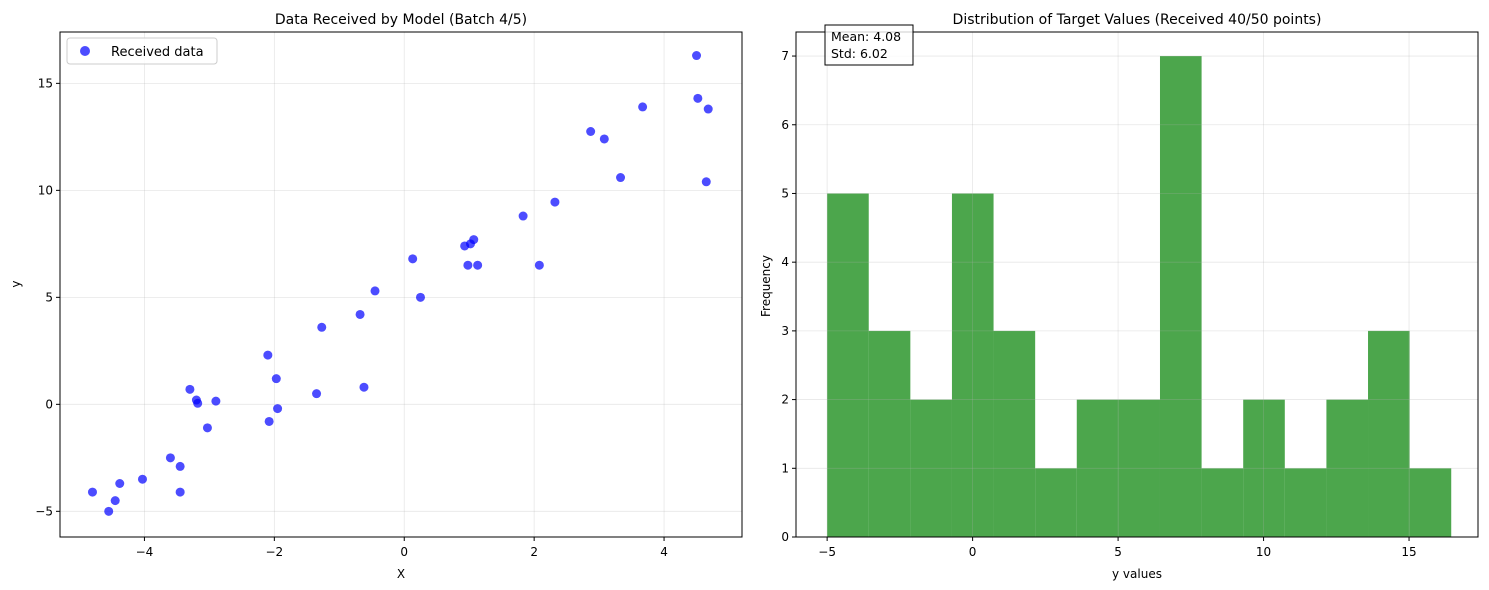  I want to click on legend-box, so click(142, 51).